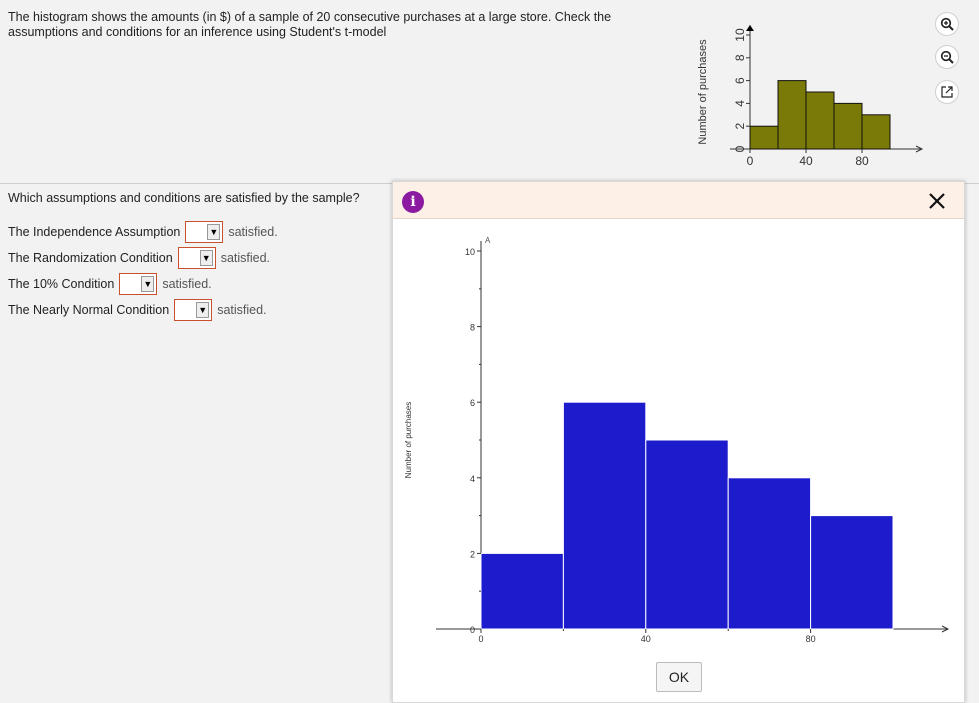 This screenshot has height=703, width=979. What do you see at coordinates (193, 310) in the screenshot?
I see `nearly-normal-select: ▼` at bounding box center [193, 310].